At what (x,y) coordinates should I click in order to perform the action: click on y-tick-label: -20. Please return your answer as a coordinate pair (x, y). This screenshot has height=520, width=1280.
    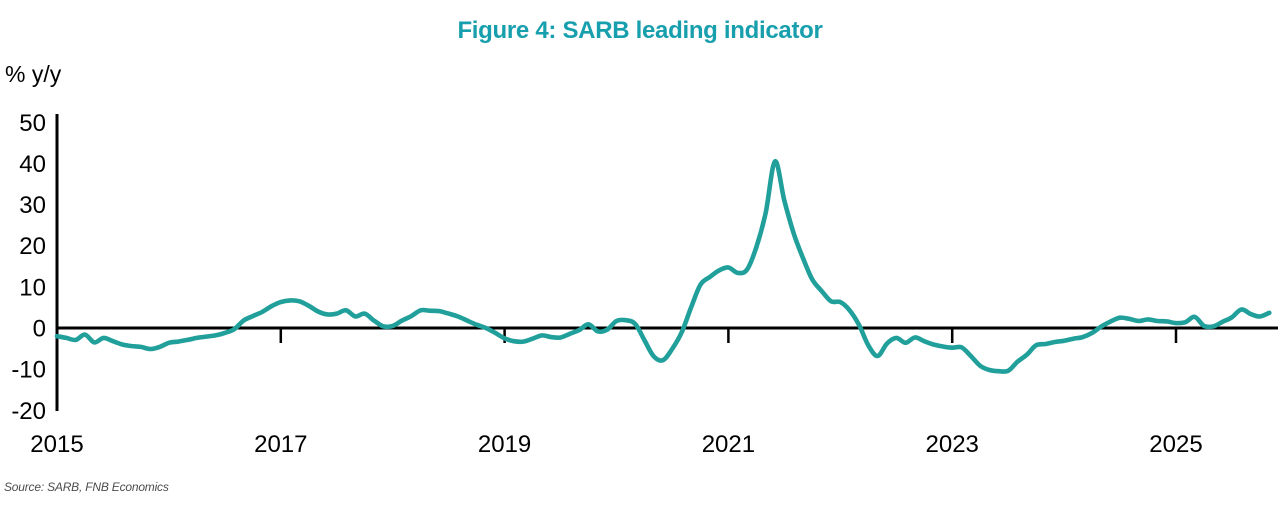
    Looking at the image, I should click on (28, 411).